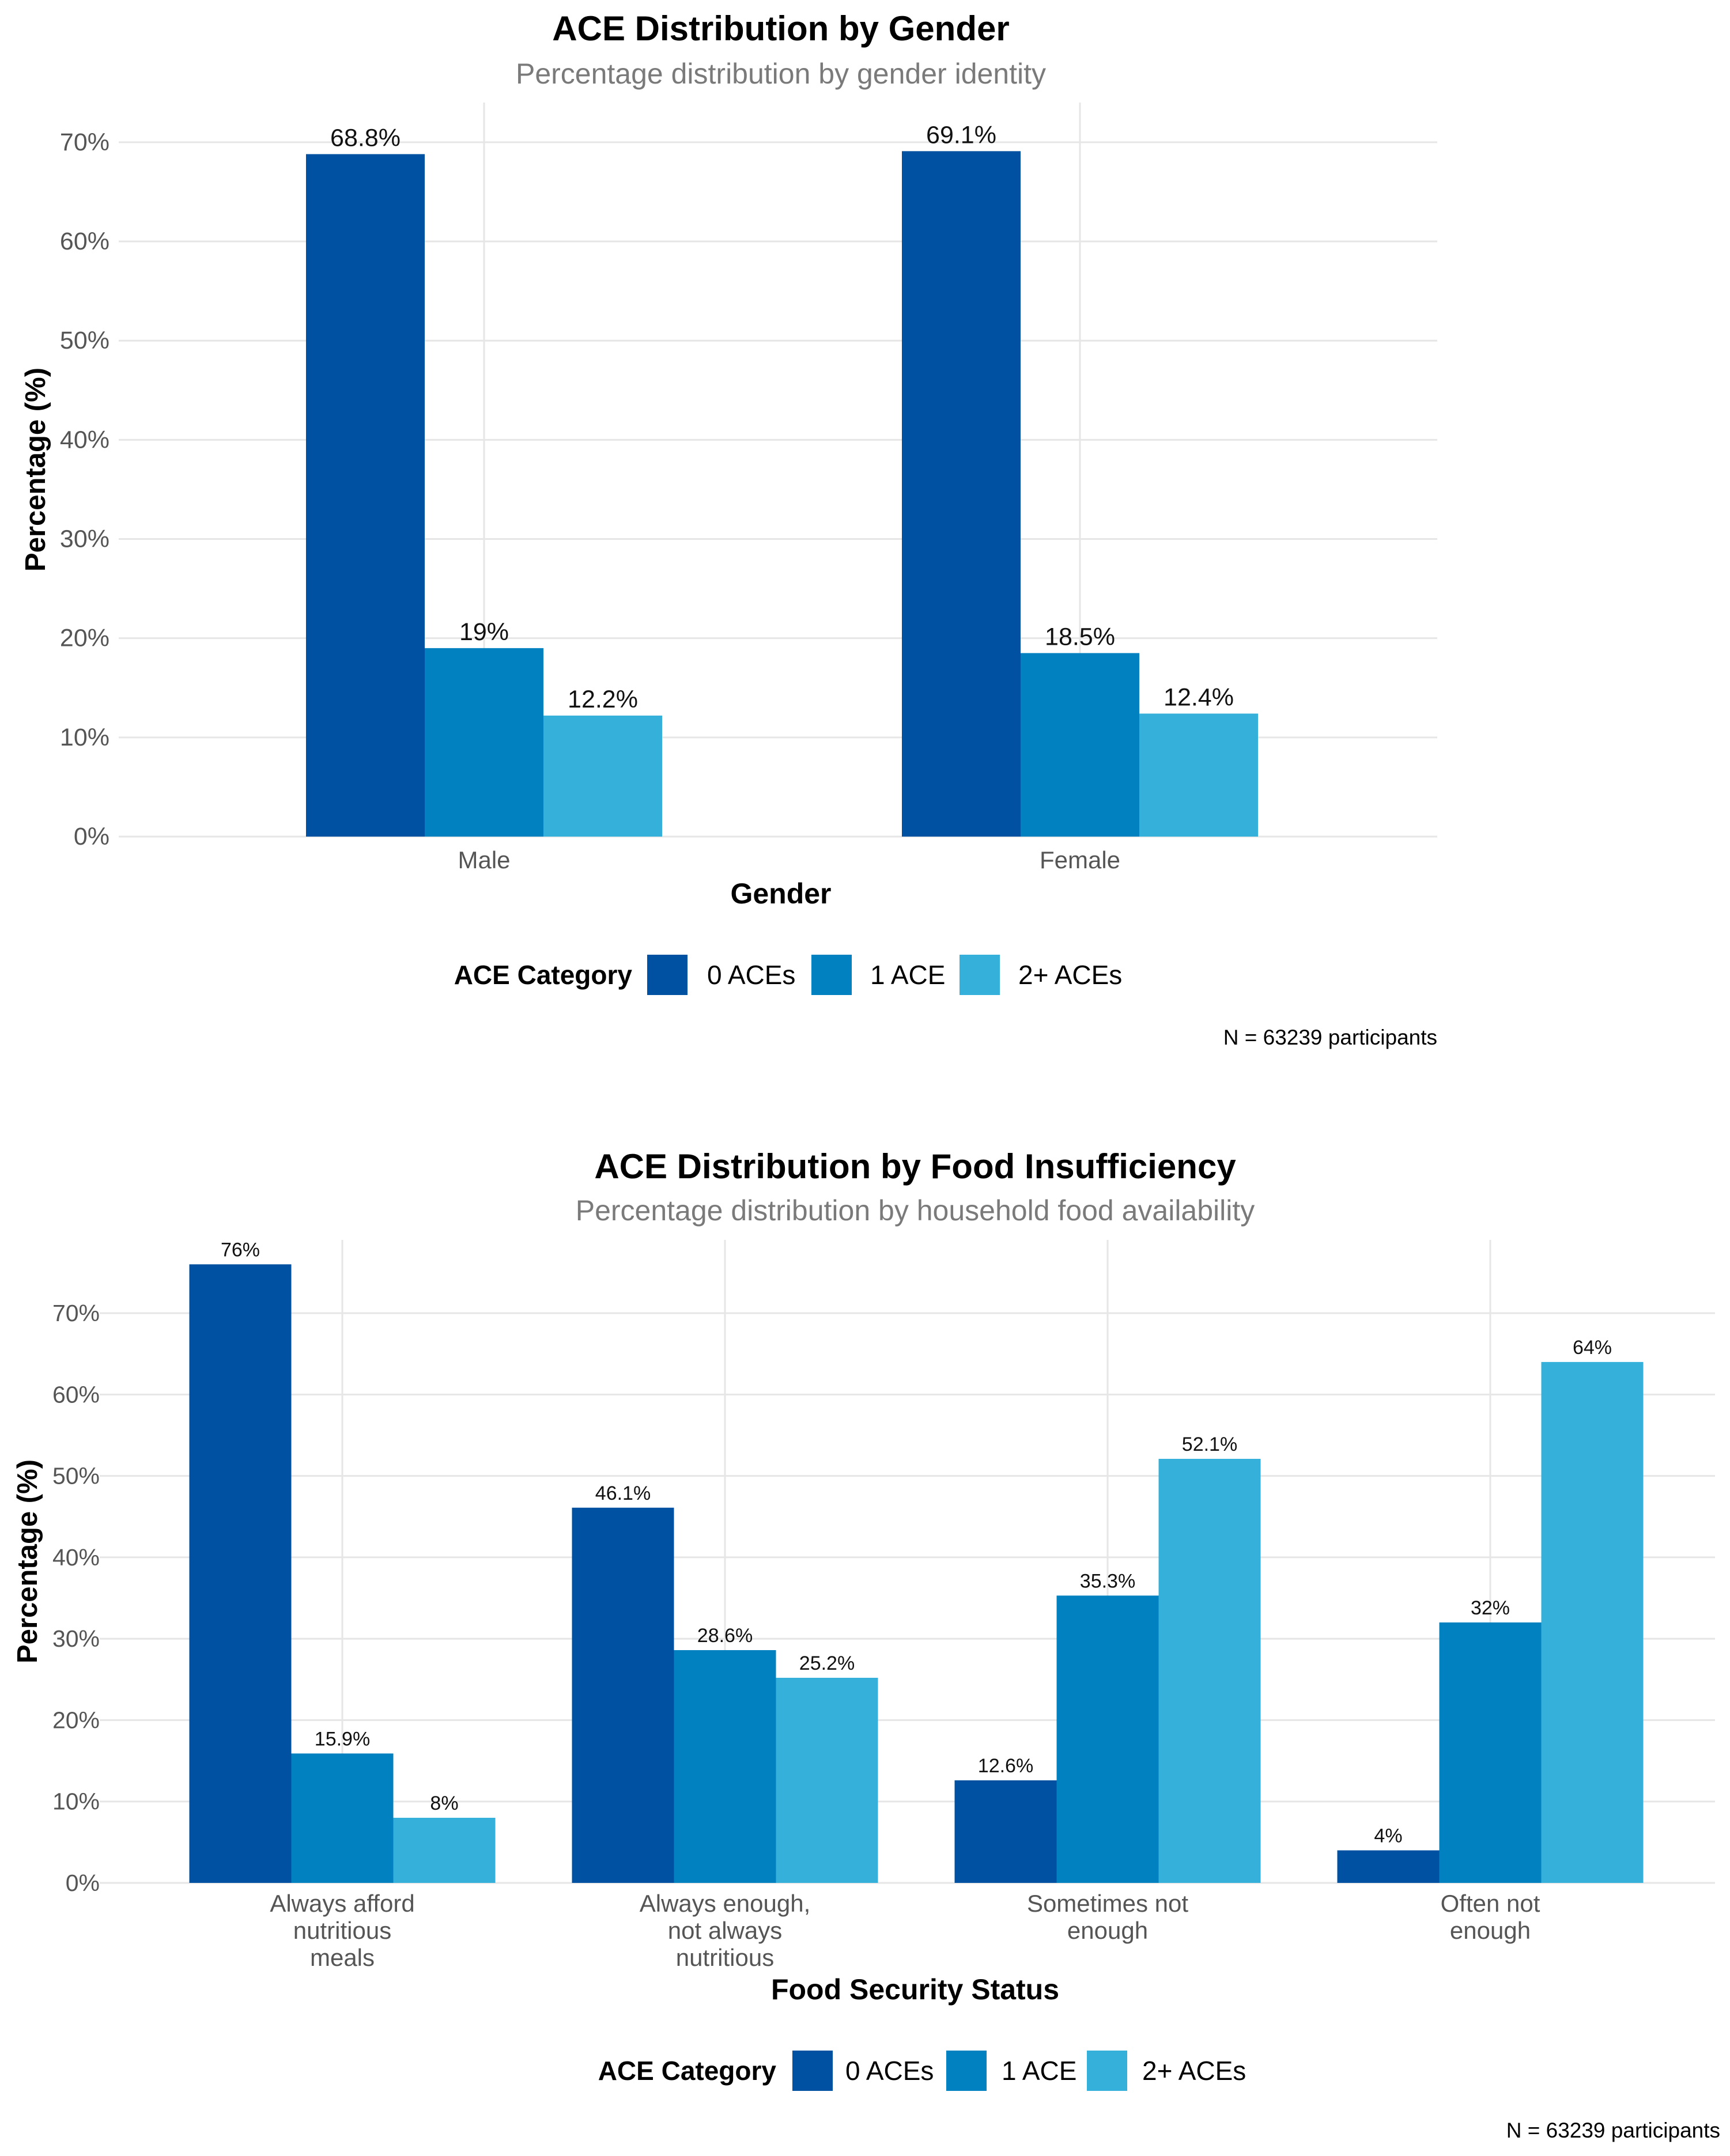  What do you see at coordinates (365, 138) in the screenshot?
I see `bar-value-label: 68.8%` at bounding box center [365, 138].